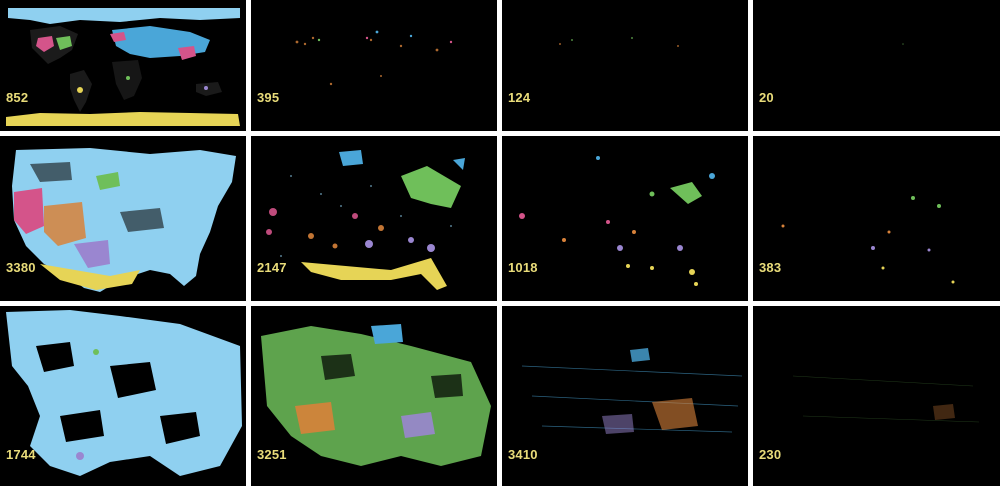  I want to click on panel-count-label: 3380, so click(21, 267).